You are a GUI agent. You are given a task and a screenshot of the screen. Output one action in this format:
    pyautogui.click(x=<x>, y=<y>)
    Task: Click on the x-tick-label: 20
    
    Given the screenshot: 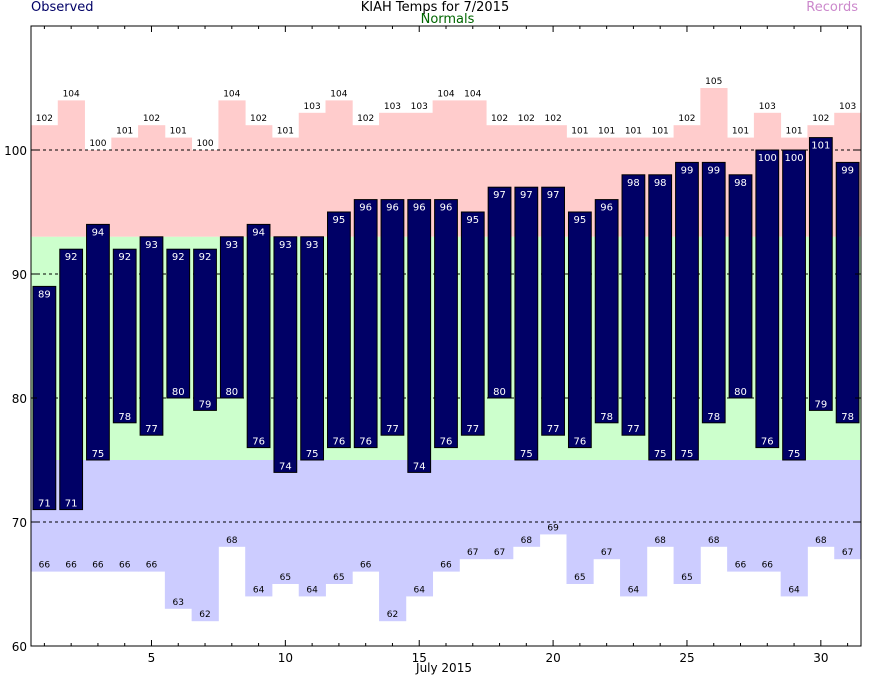 What is the action you would take?
    pyautogui.click(x=552, y=658)
    